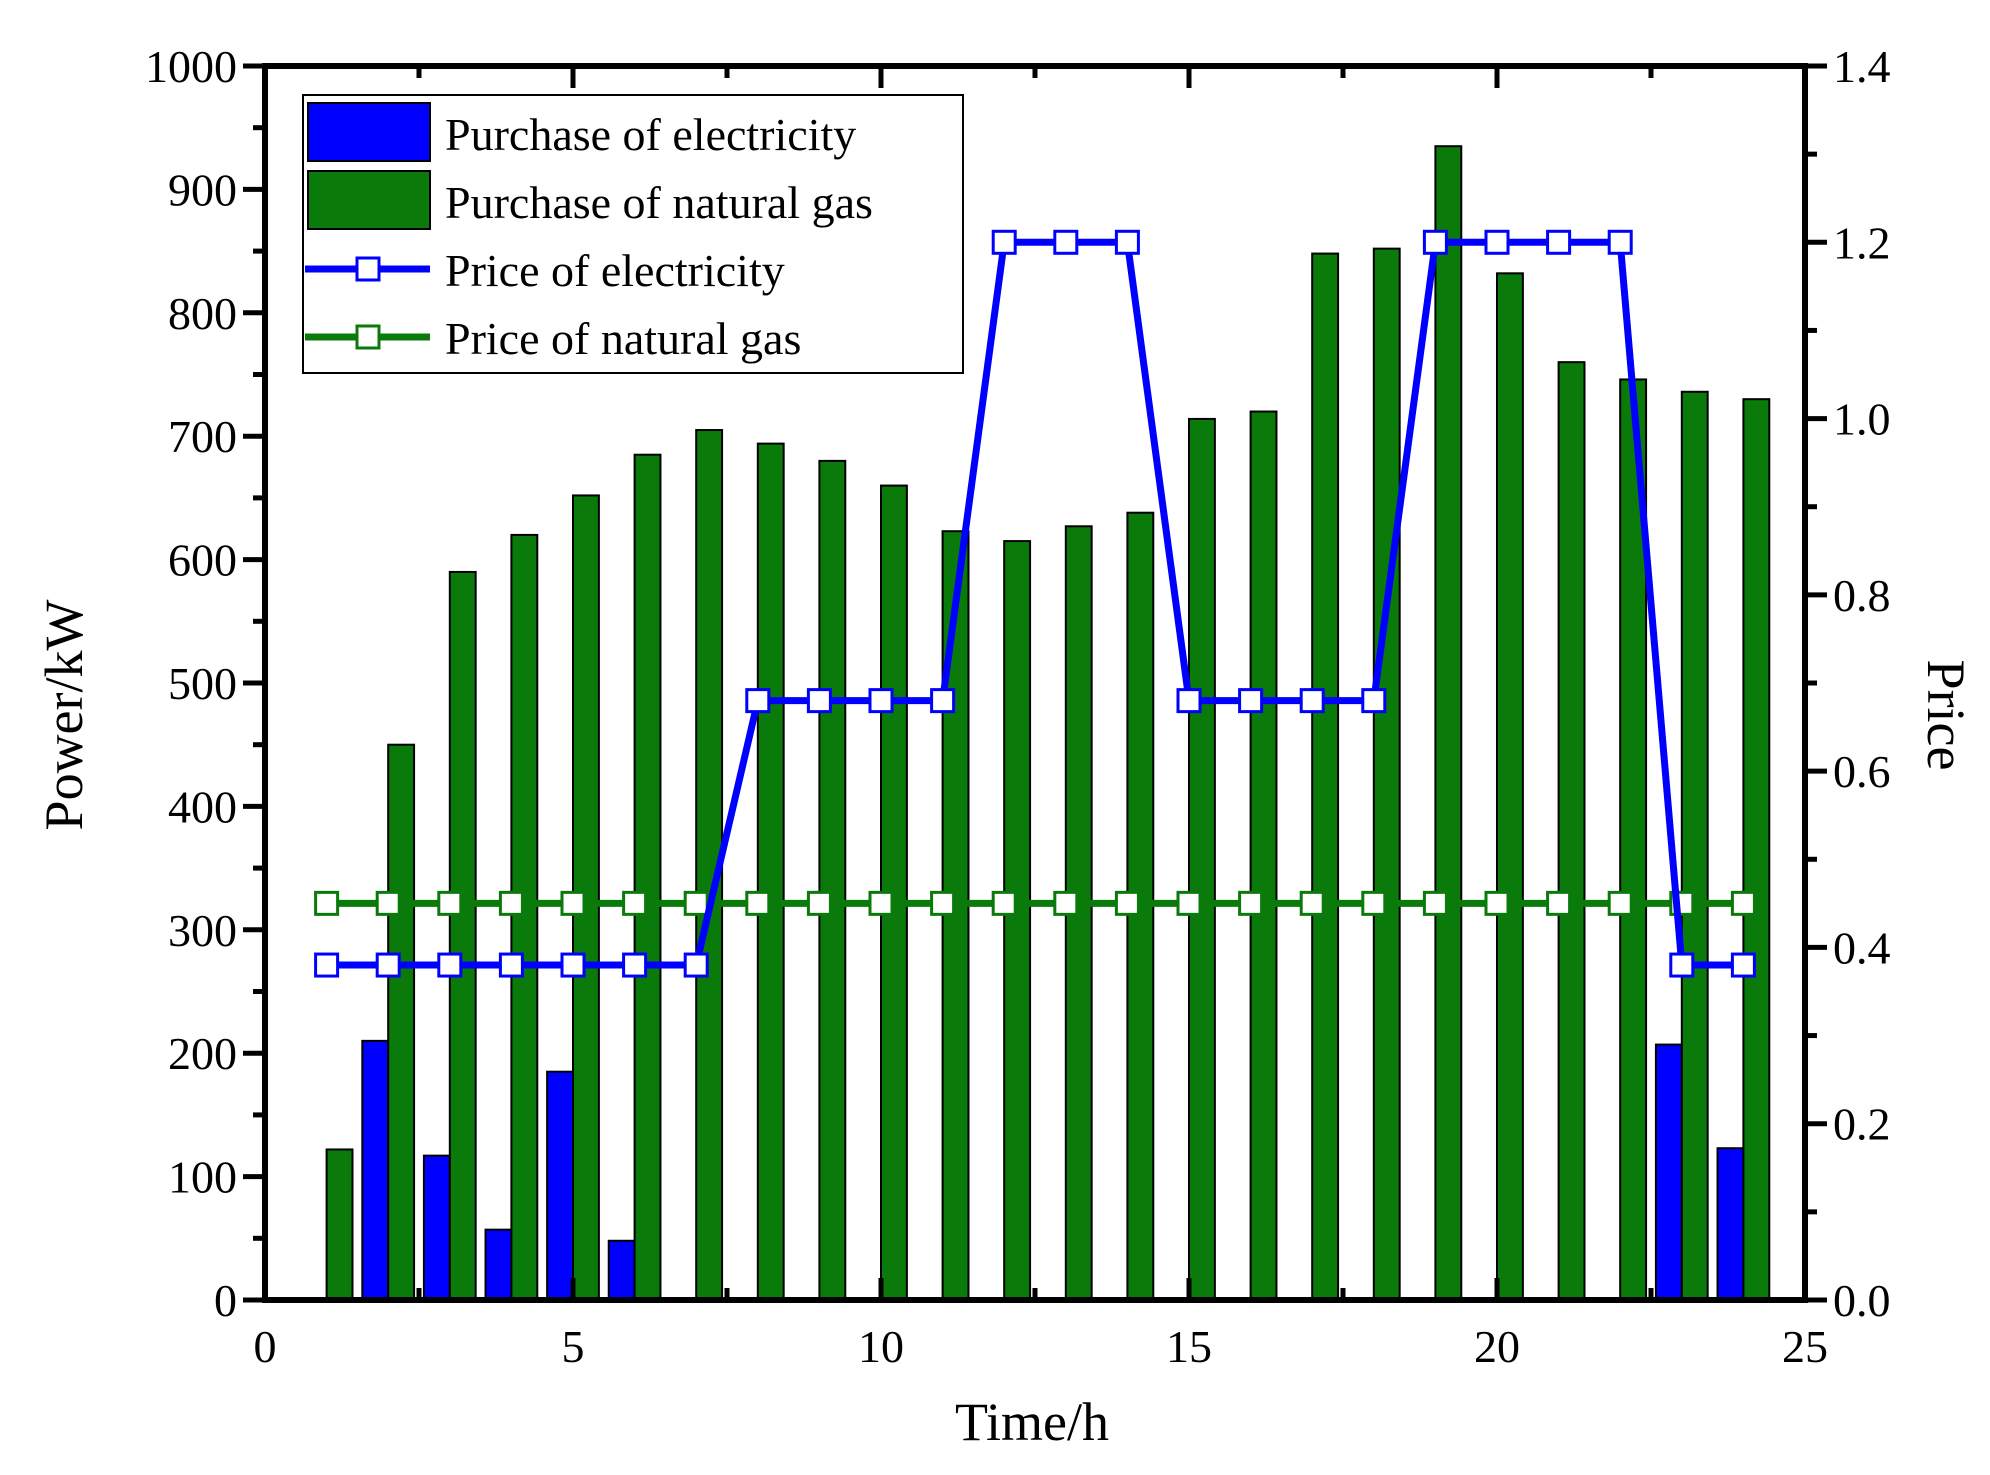  Describe the element at coordinates (191, 66) in the screenshot. I see `y-left-tick-label-1000: 1000` at that location.